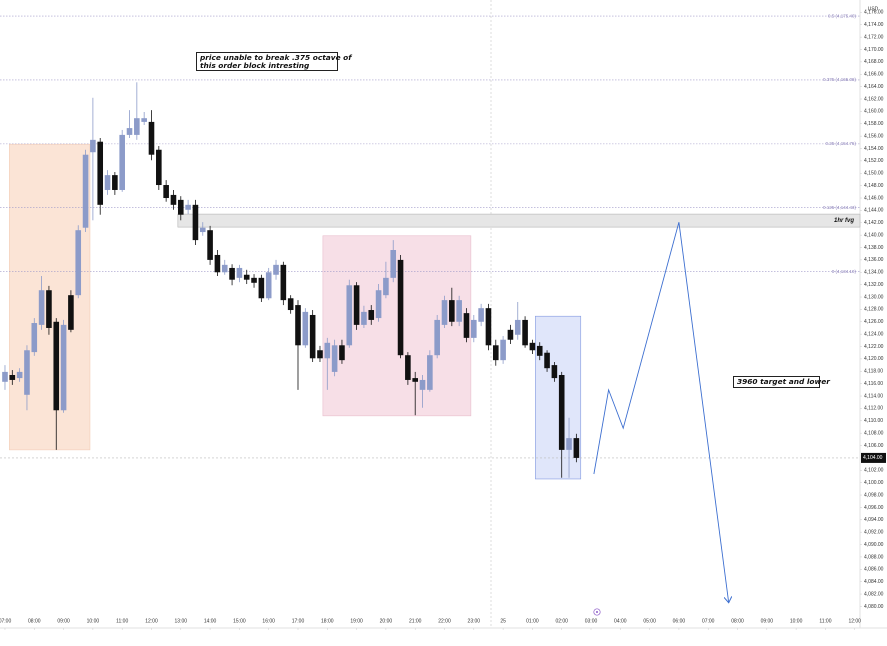 The image size is (887, 646). Describe the element at coordinates (874, 161) in the screenshot. I see `y-tick-label: 4,152.00` at that location.